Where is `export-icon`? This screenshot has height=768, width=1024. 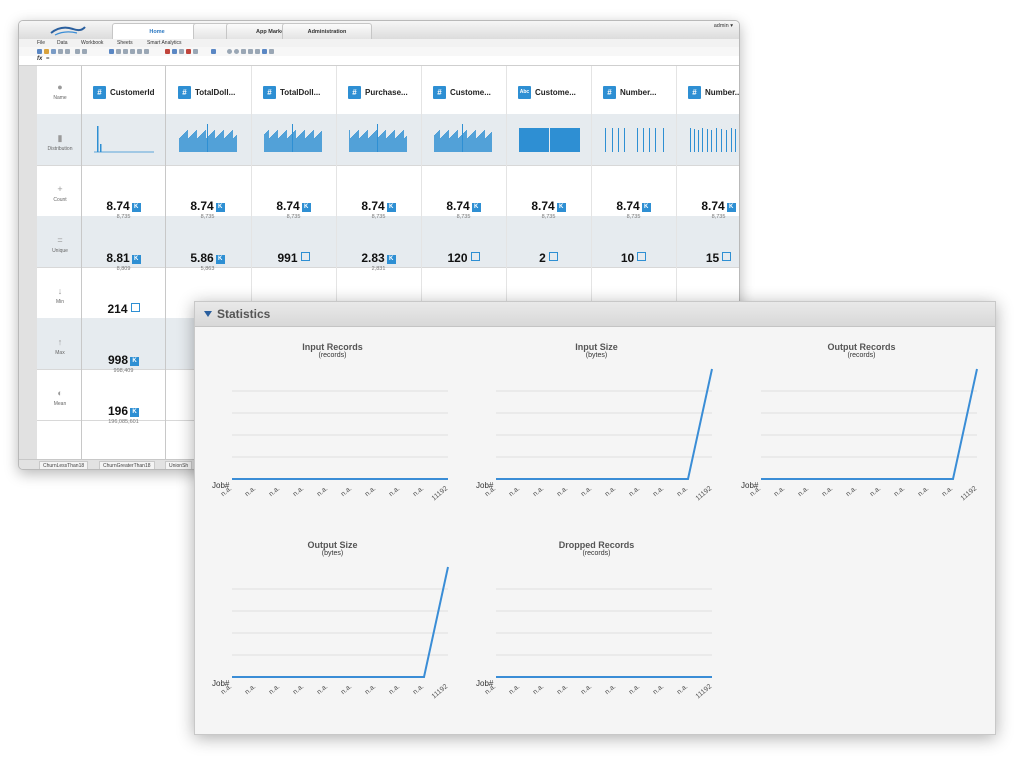 export-icon is located at coordinates (250, 51).